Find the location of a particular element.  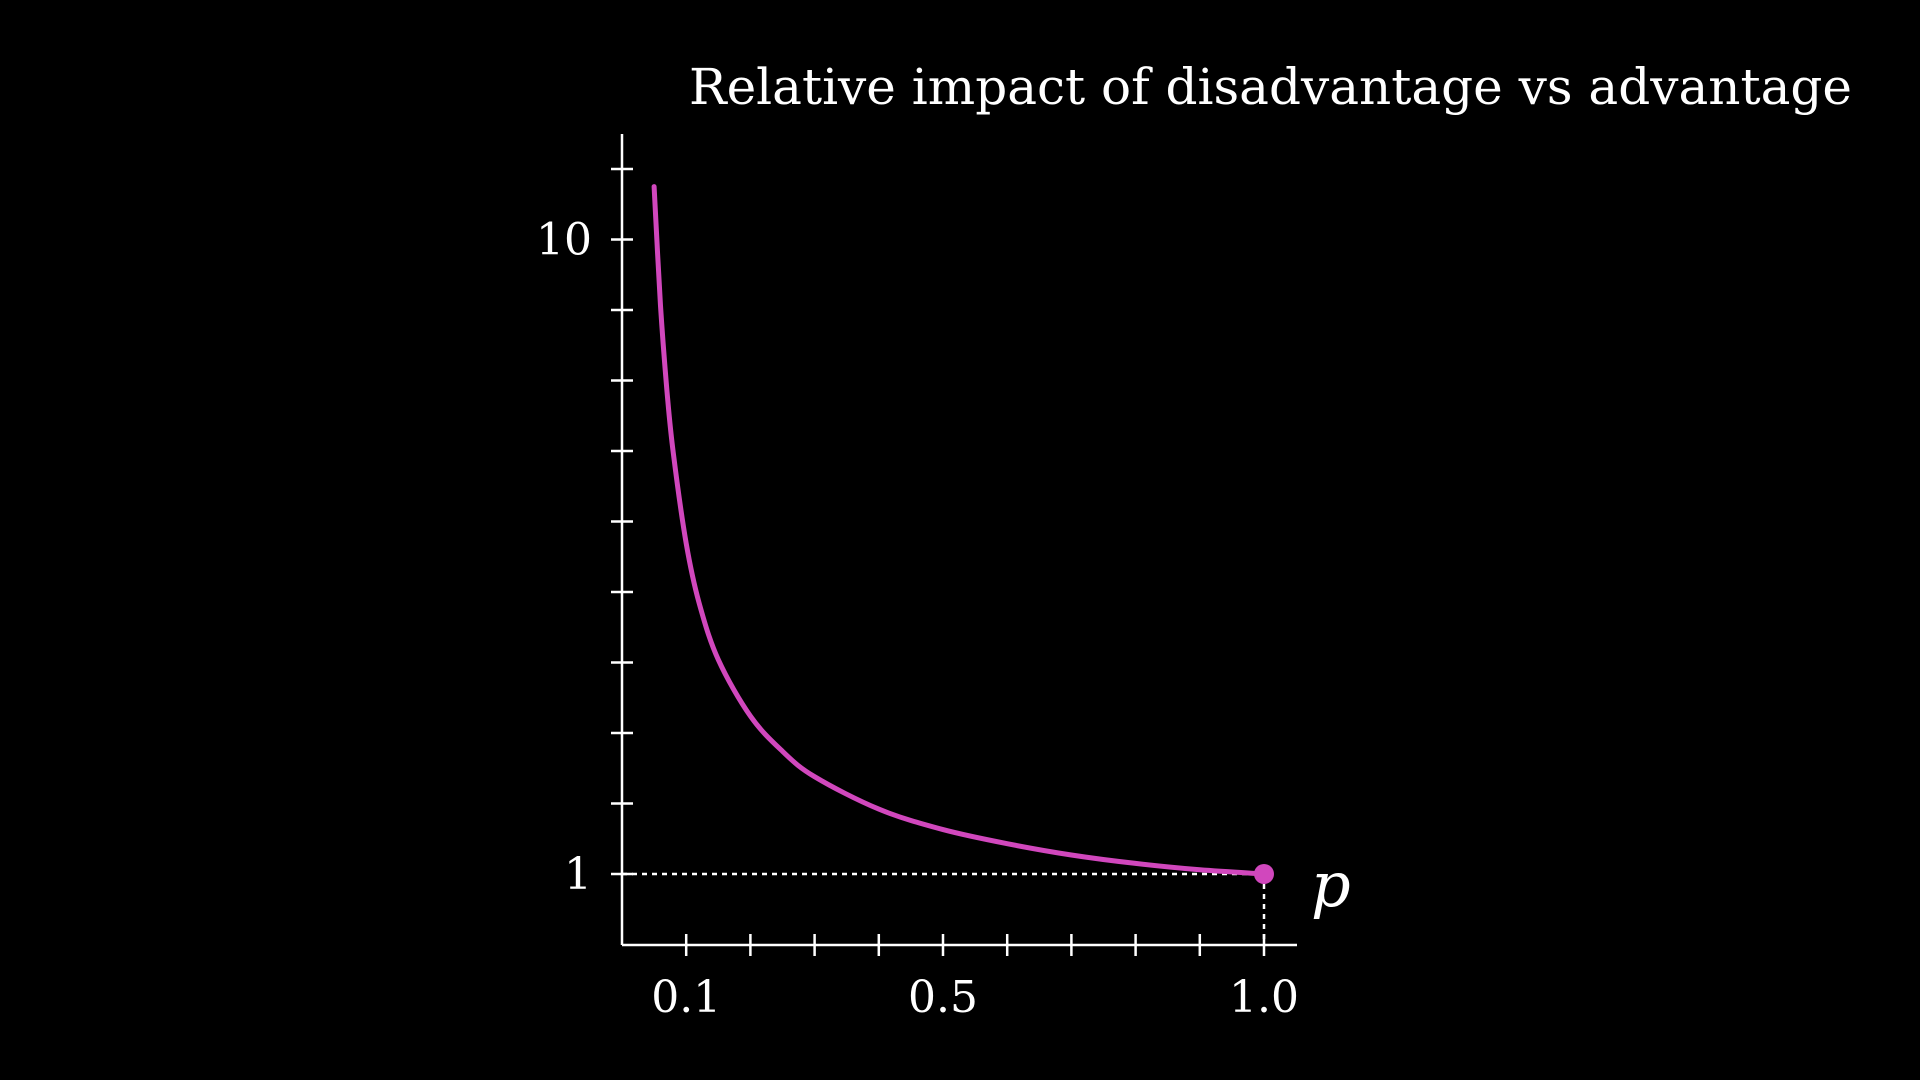

x-tick-label: 1.0 is located at coordinates (1264, 997).